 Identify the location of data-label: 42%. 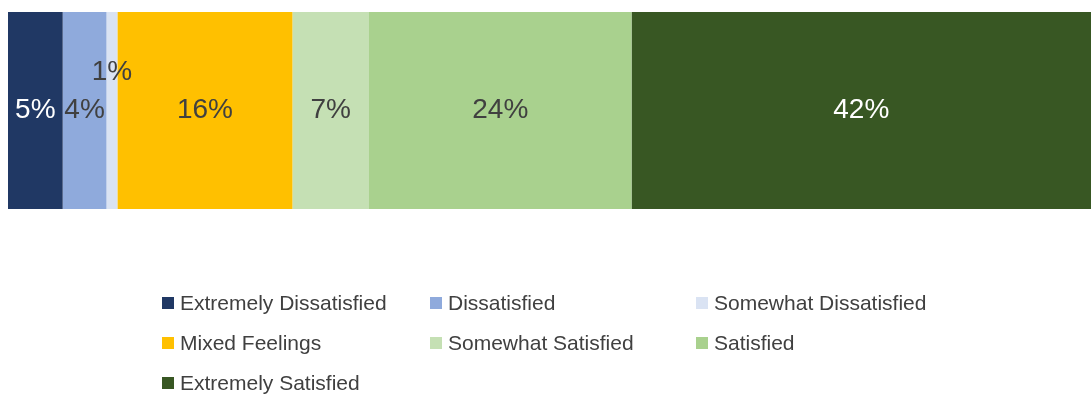
(861, 109).